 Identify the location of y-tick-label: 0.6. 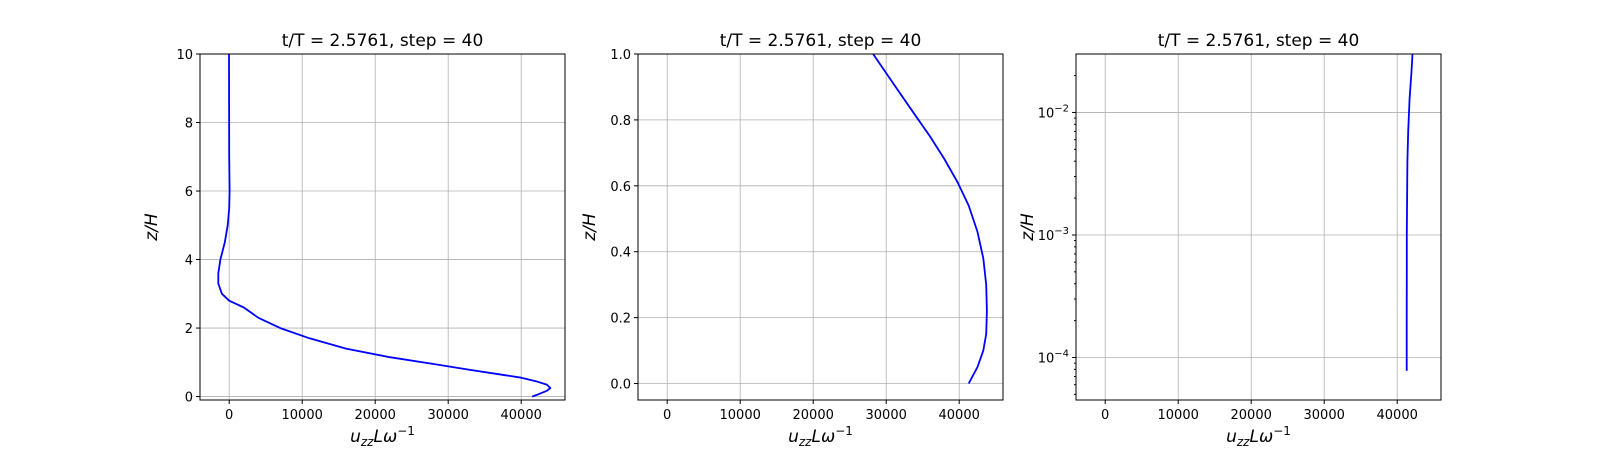
(620, 187).